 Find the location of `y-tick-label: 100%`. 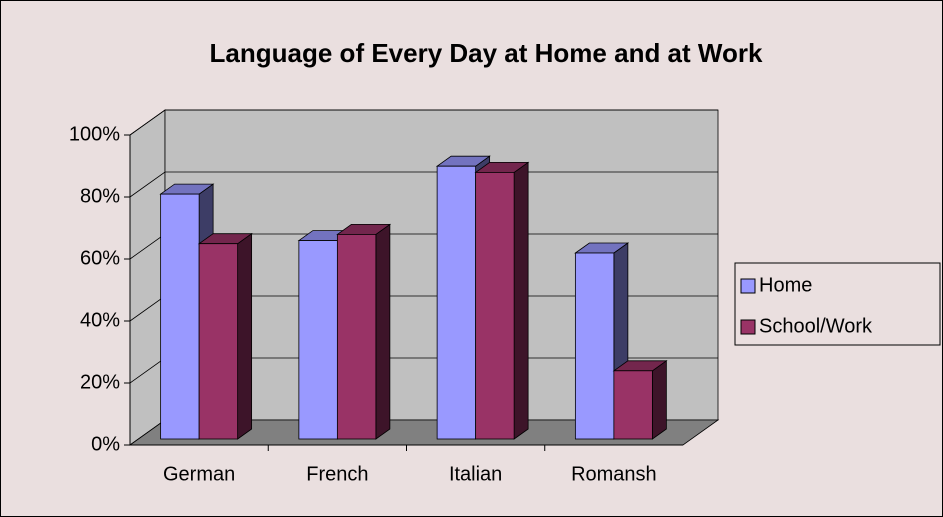

y-tick-label: 100% is located at coordinates (94, 134).